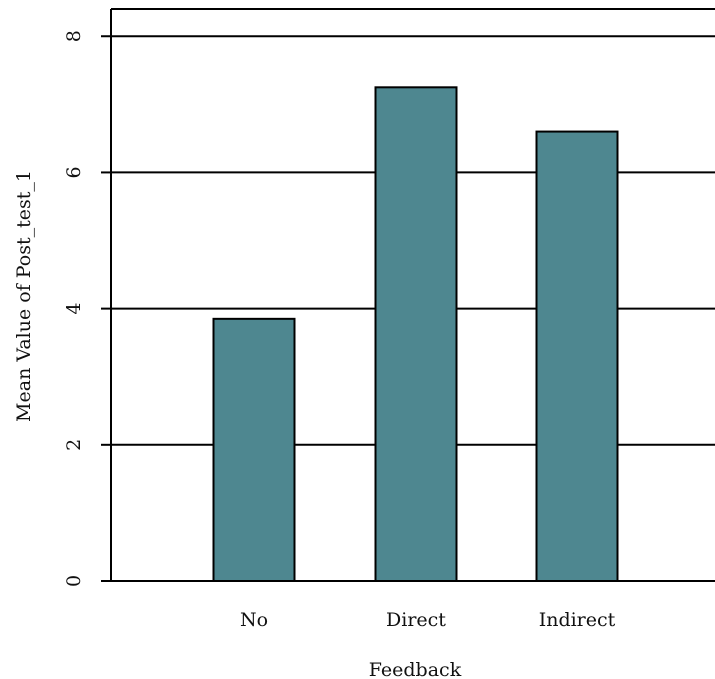  I want to click on y-tick-label-4: 4, so click(74, 309).